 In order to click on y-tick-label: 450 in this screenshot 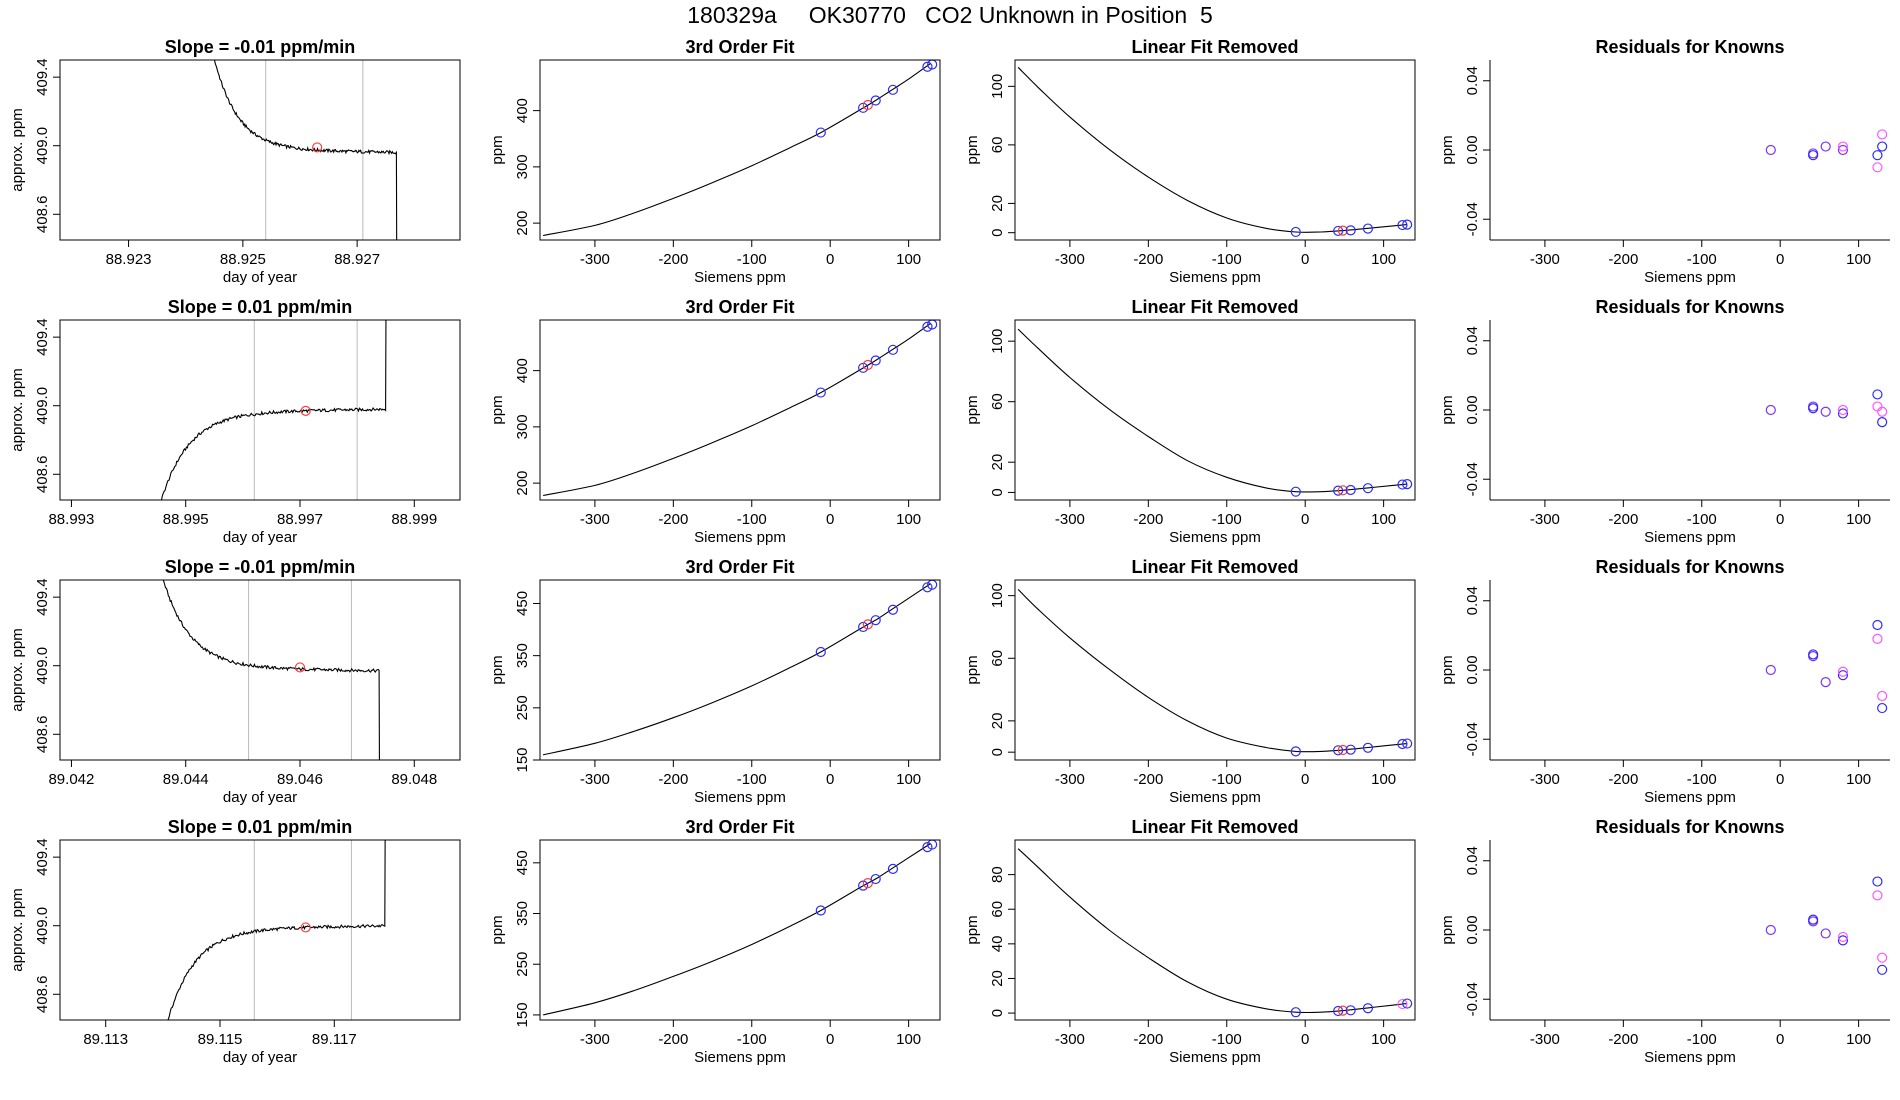, I will do `click(522, 603)`.